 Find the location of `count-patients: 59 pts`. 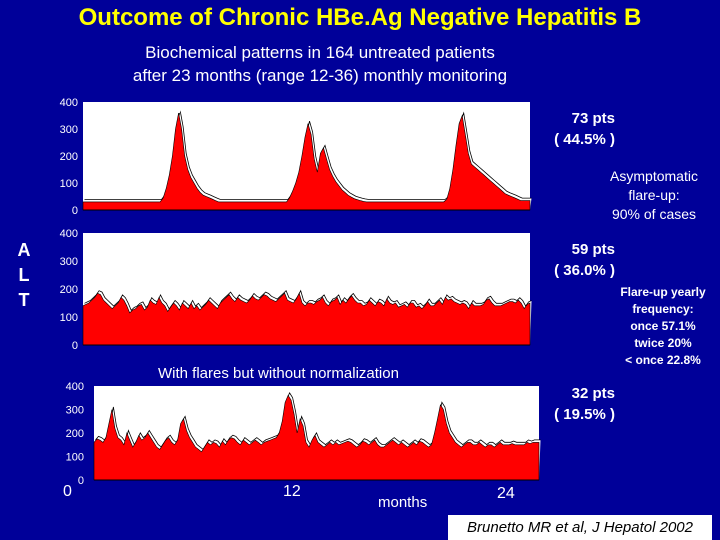

count-patients: 59 pts is located at coordinates (593, 249).